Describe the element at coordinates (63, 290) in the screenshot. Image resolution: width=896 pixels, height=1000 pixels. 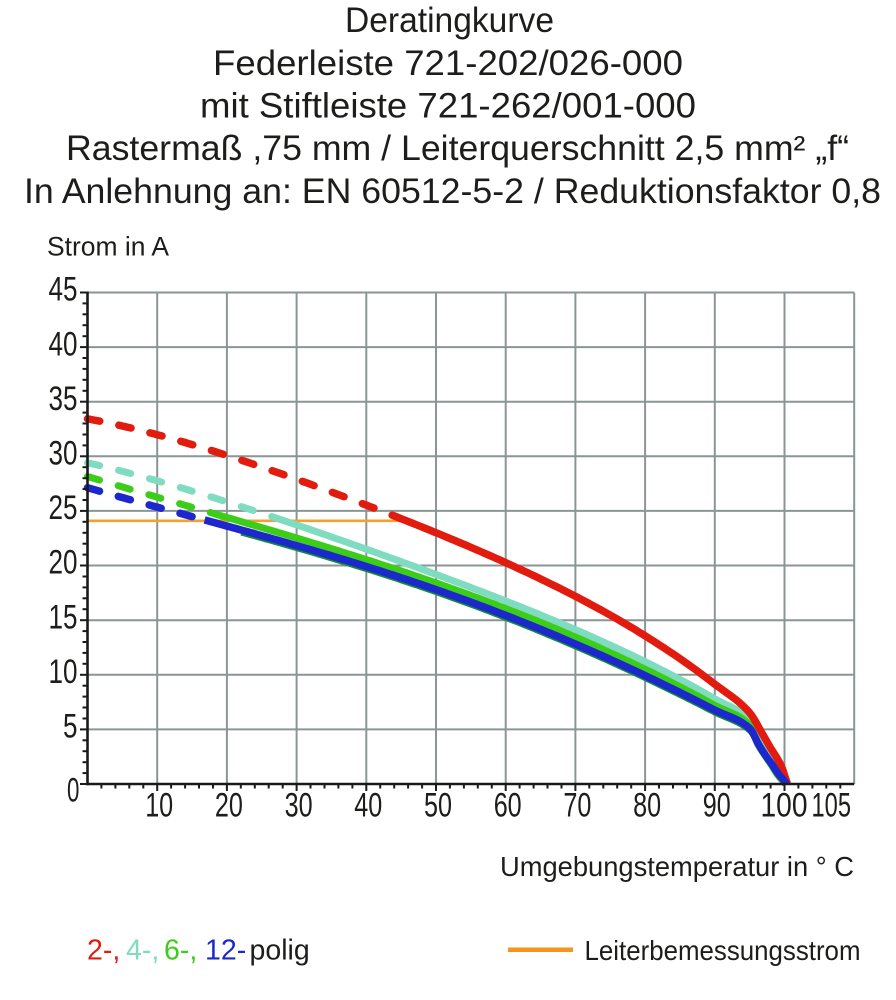
I see `svg-text: 45` at that location.